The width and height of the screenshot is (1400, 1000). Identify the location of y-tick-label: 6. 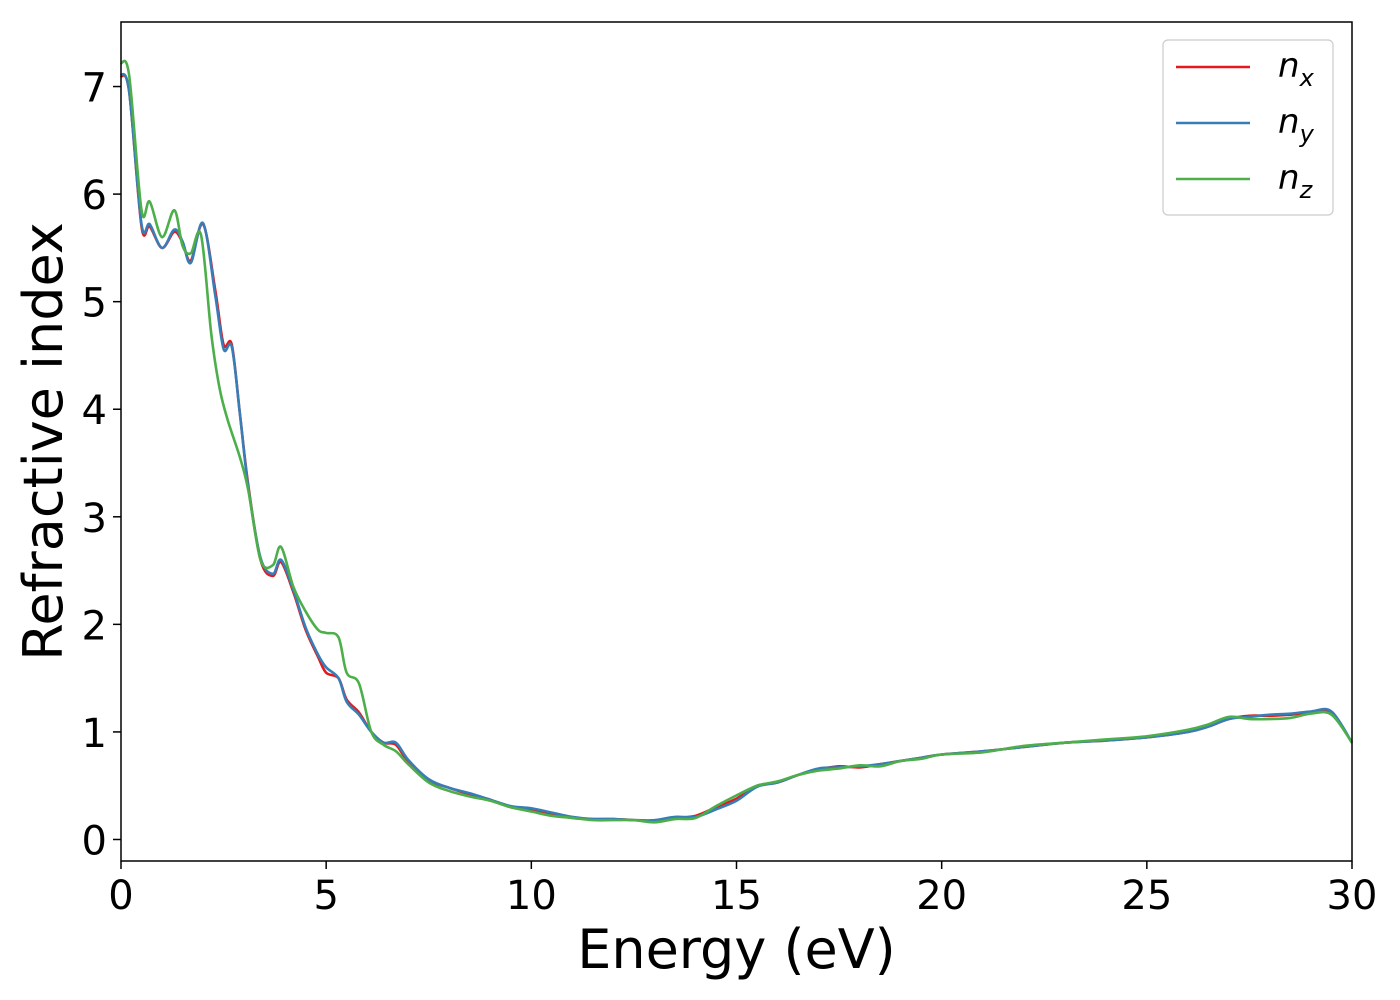
(94, 196).